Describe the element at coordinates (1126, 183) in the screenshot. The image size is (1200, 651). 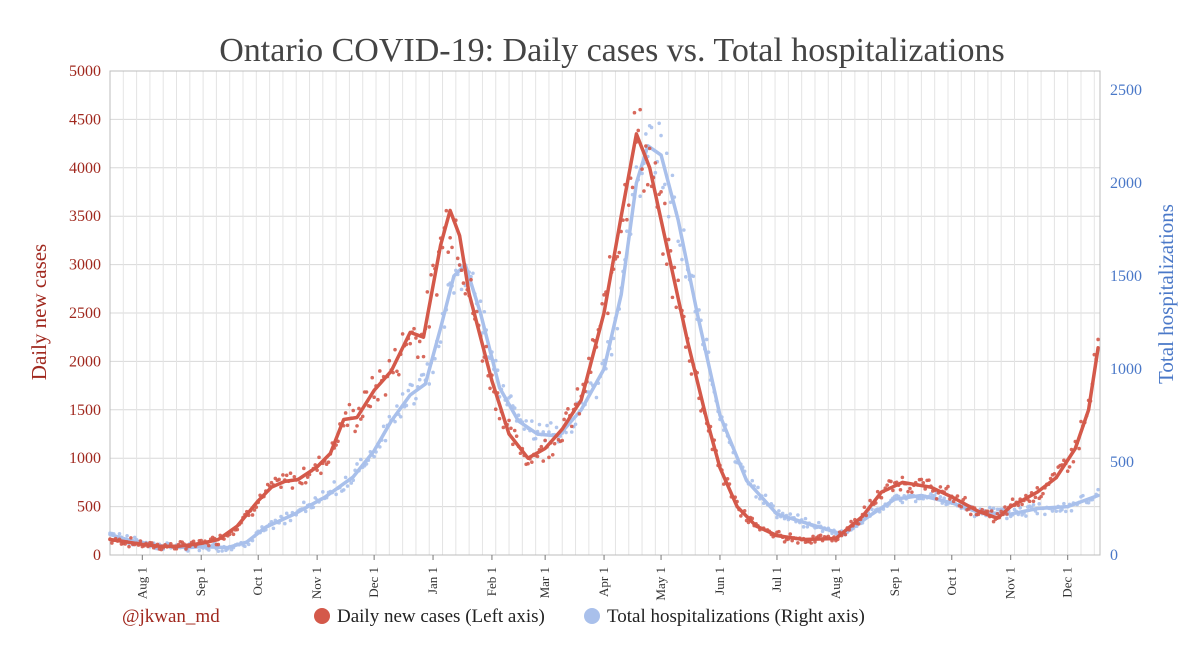
I see `y-right-tick-label: 2000` at that location.